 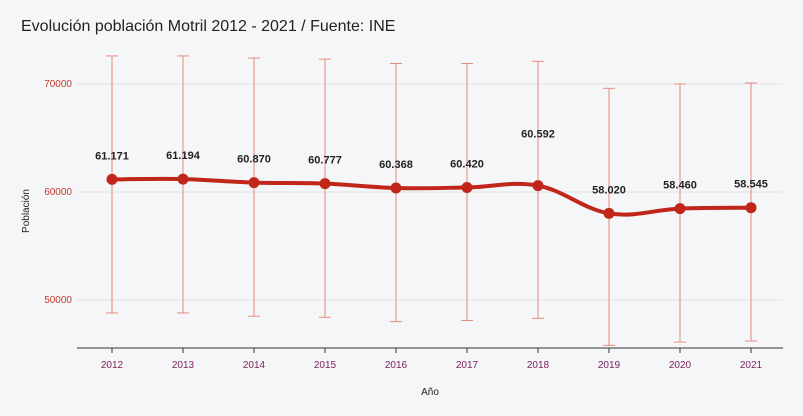 What do you see at coordinates (538, 365) in the screenshot?
I see `x-tick-label: 2018` at bounding box center [538, 365].